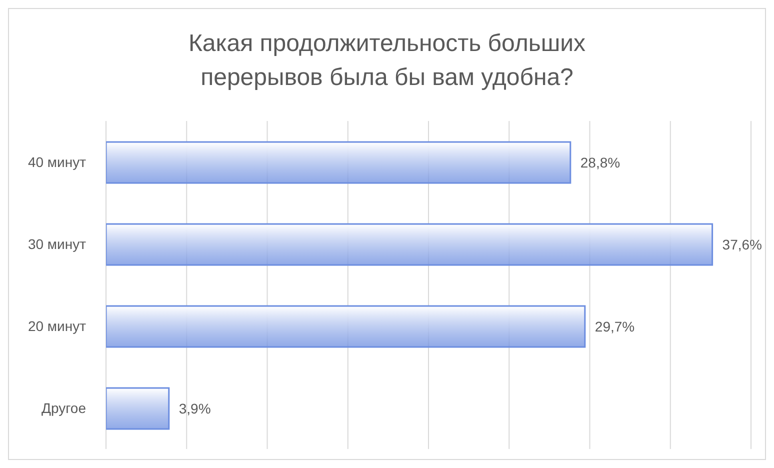  Describe the element at coordinates (57, 162) in the screenshot. I see `y-tick-label: 40 минут` at that location.